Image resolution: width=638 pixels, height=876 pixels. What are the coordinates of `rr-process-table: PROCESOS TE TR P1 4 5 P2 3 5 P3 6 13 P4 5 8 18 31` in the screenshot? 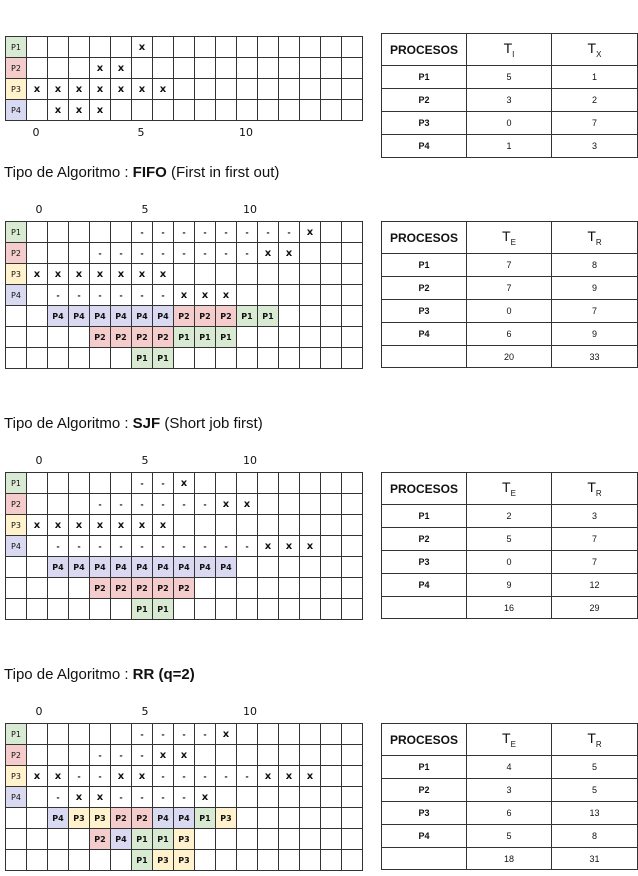 It's located at (509, 796).